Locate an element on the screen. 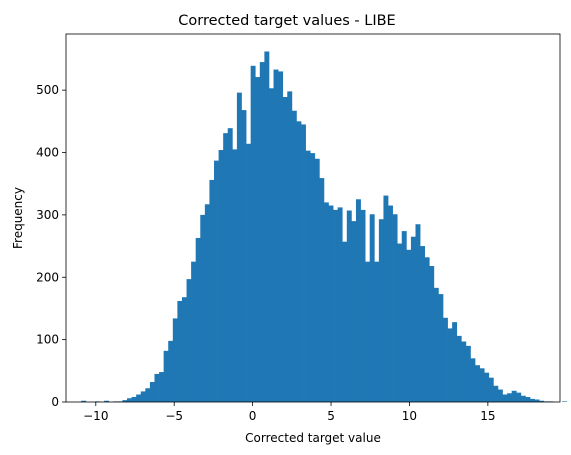 The height and width of the screenshot is (455, 571). x-tick-label: 15 is located at coordinates (487, 416).